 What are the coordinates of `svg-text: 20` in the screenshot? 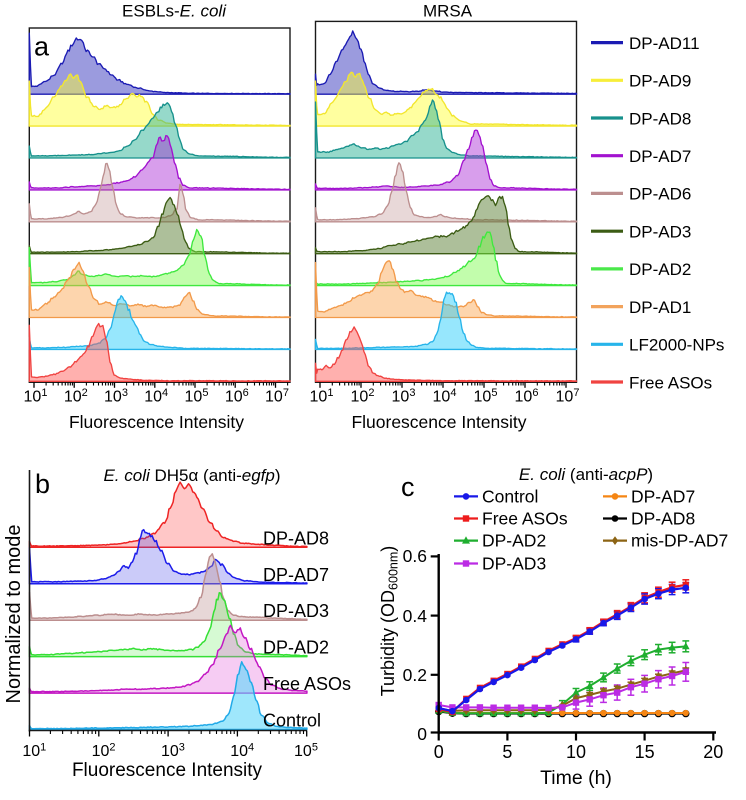 It's located at (713, 752).